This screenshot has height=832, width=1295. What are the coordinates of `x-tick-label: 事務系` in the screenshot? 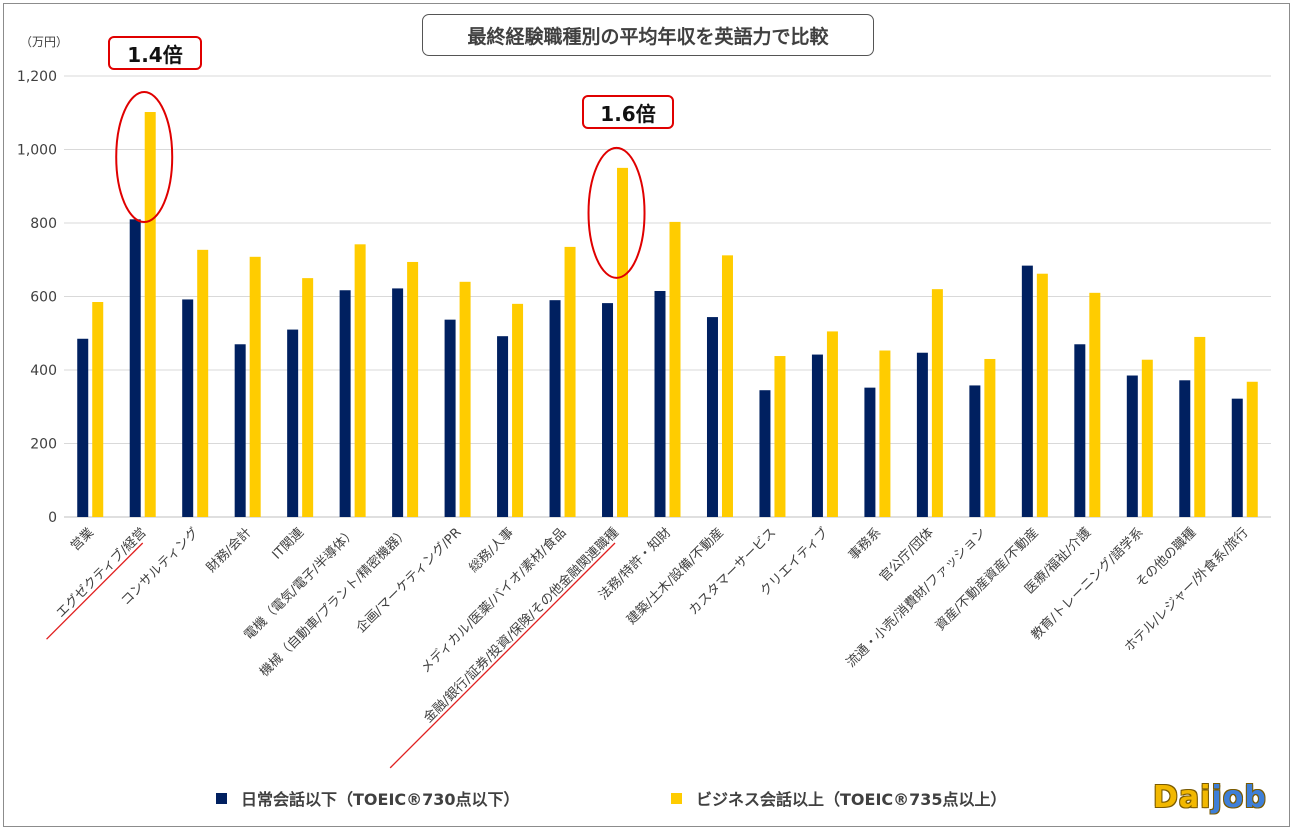 It's located at (865, 544).